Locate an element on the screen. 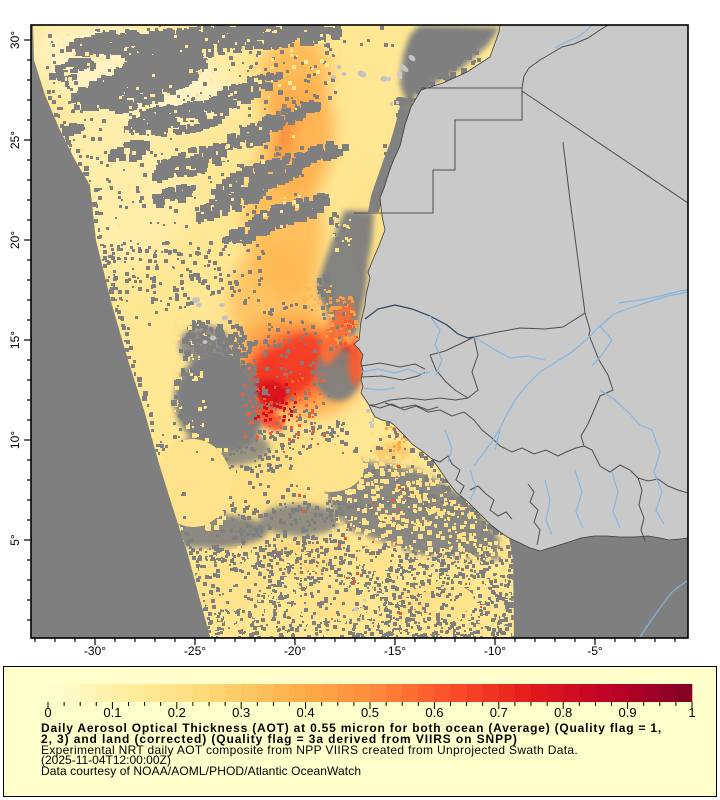  svg-text: 0.2 is located at coordinates (177, 712).